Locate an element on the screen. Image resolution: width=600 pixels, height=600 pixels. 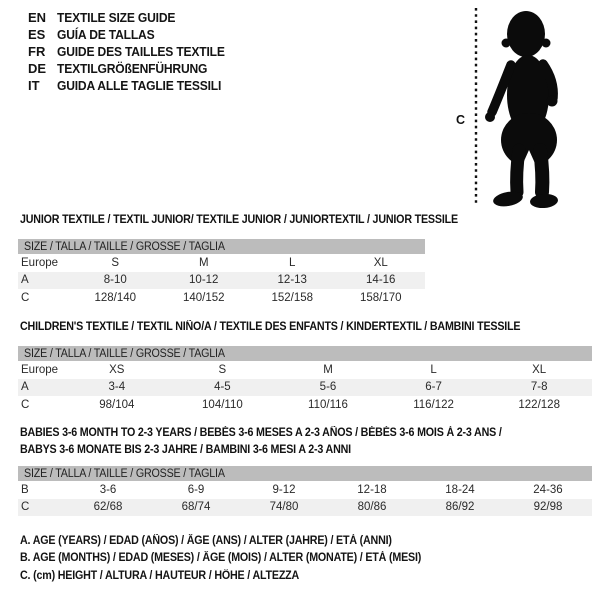
cell: 158/170 is located at coordinates (380, 297).